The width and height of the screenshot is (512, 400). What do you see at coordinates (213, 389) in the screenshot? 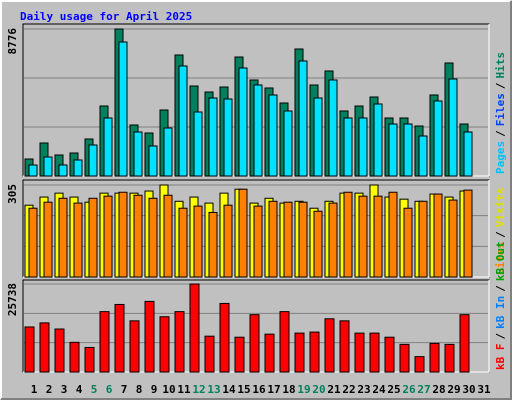
I see `x-tick-label: 13` at bounding box center [213, 389].